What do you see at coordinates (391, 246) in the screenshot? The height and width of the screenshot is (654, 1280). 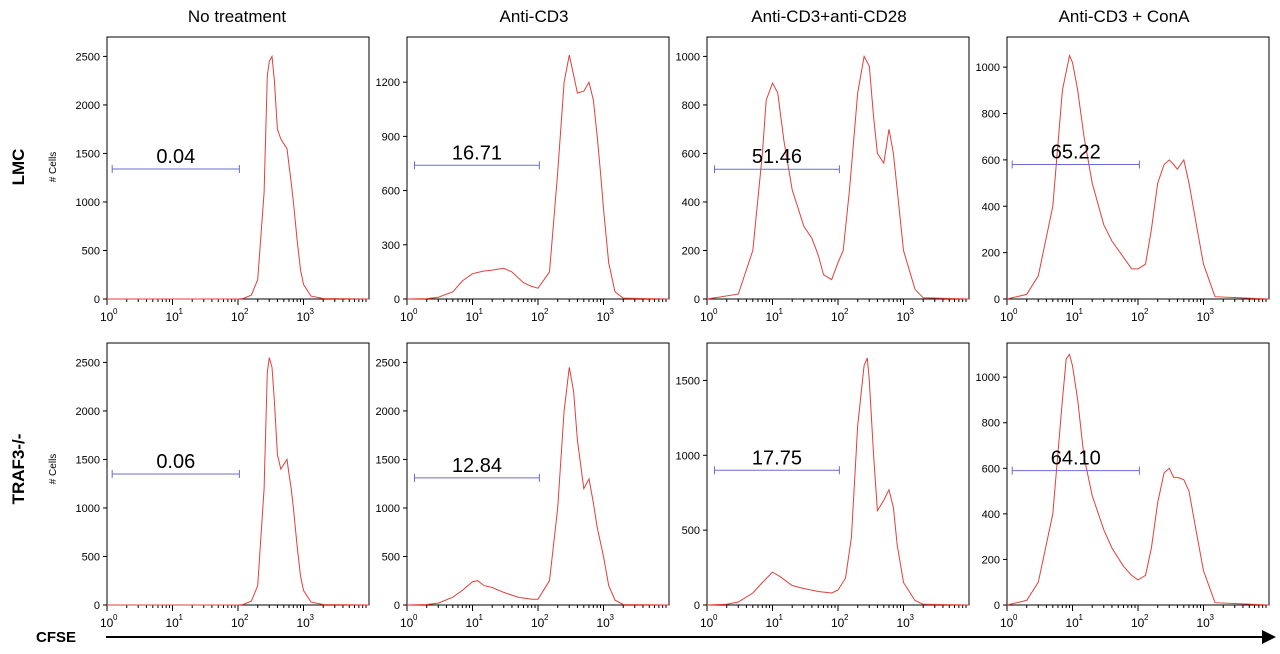 I see `y-tick-label: 300` at bounding box center [391, 246].